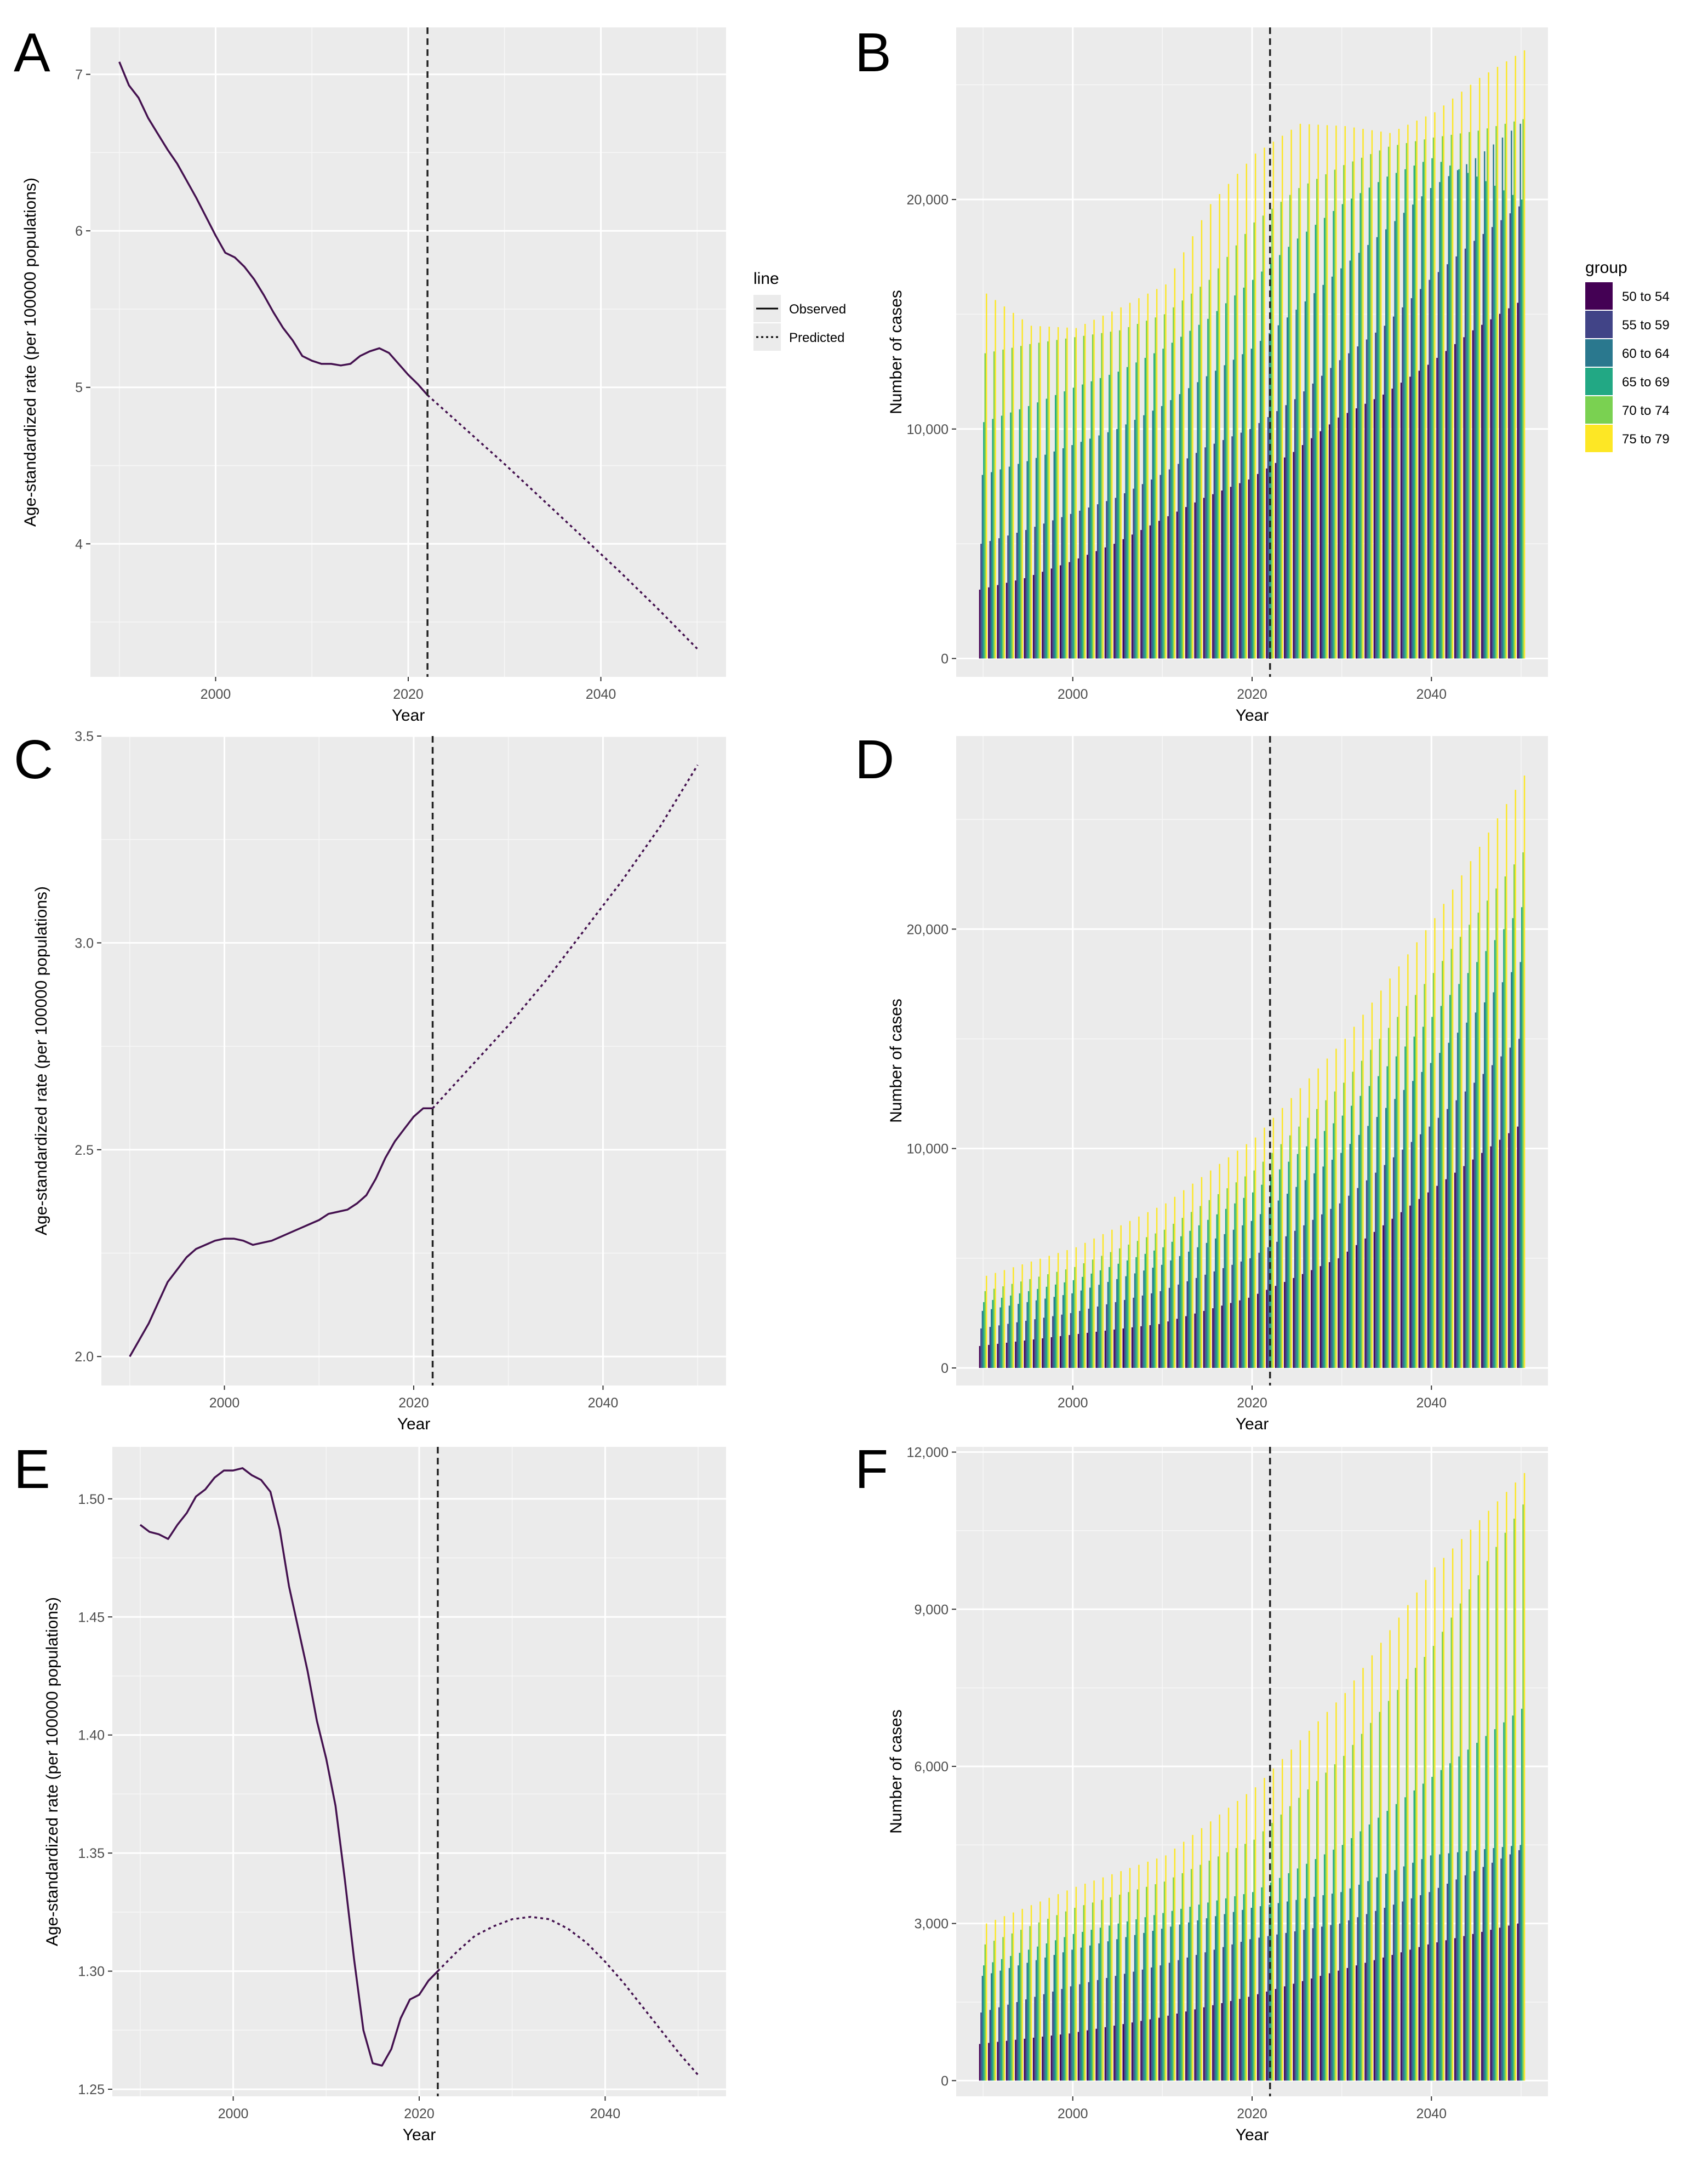  Describe the element at coordinates (1100, 1319) in the screenshot. I see `bar-d-2003-g3` at that location.